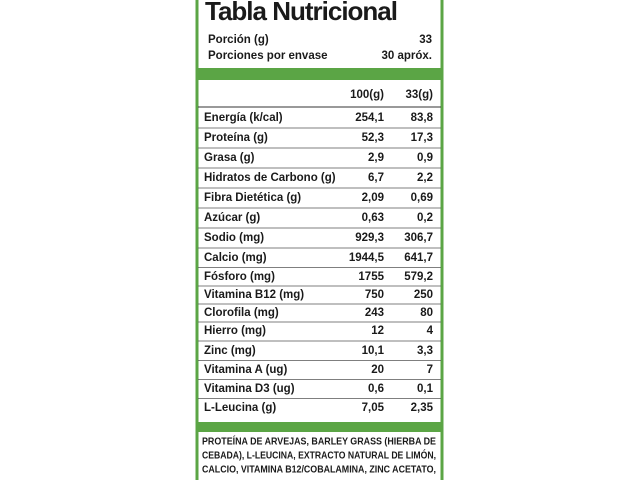  What do you see at coordinates (425, 389) in the screenshot?
I see `row-value: 0,1` at bounding box center [425, 389].